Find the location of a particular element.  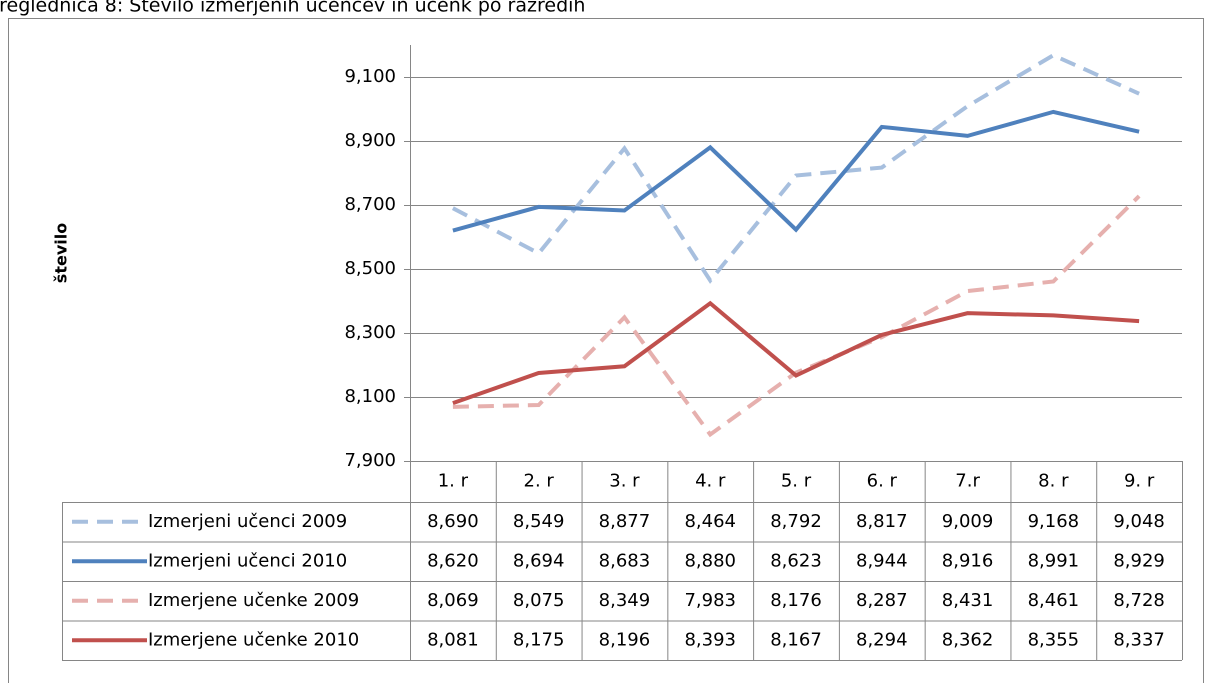

legend-label: Izmerjene učenke 2010 is located at coordinates (253, 639).